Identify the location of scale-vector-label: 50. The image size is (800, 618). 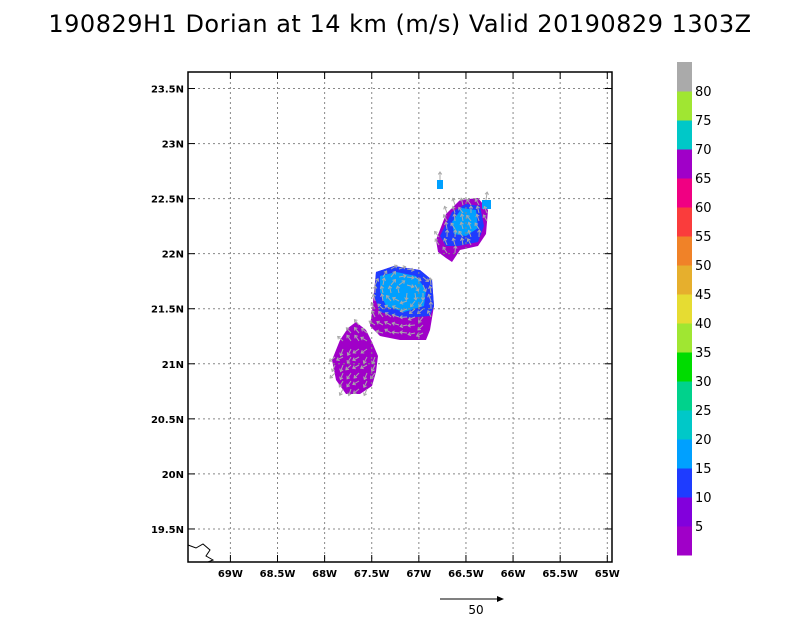
(475, 610).